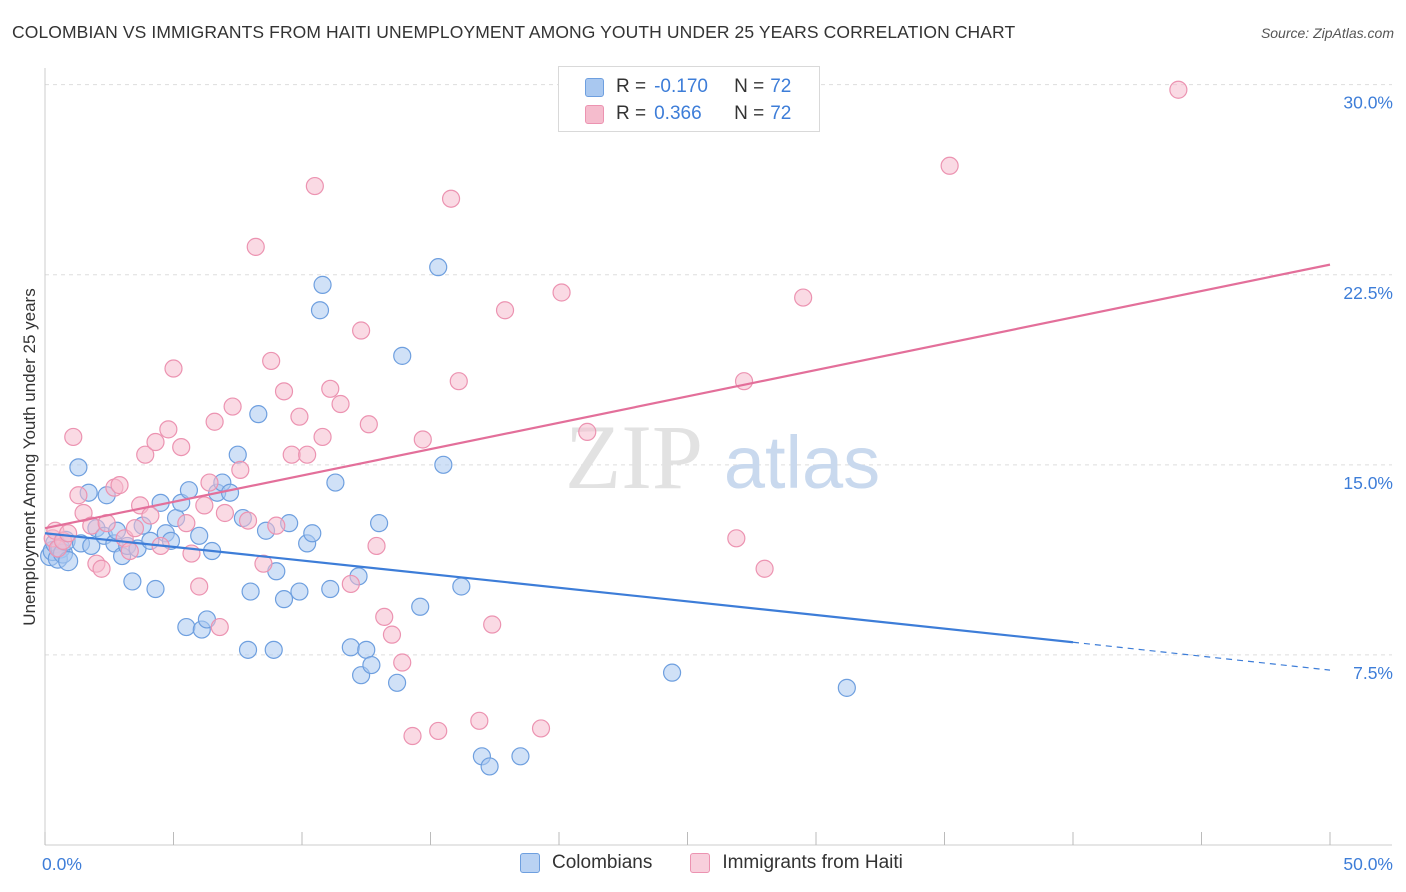 This screenshot has height=892, width=1406. Describe the element at coordinates (678, 113) in the screenshot. I see `legend-r-value-2: 0.366` at that location.